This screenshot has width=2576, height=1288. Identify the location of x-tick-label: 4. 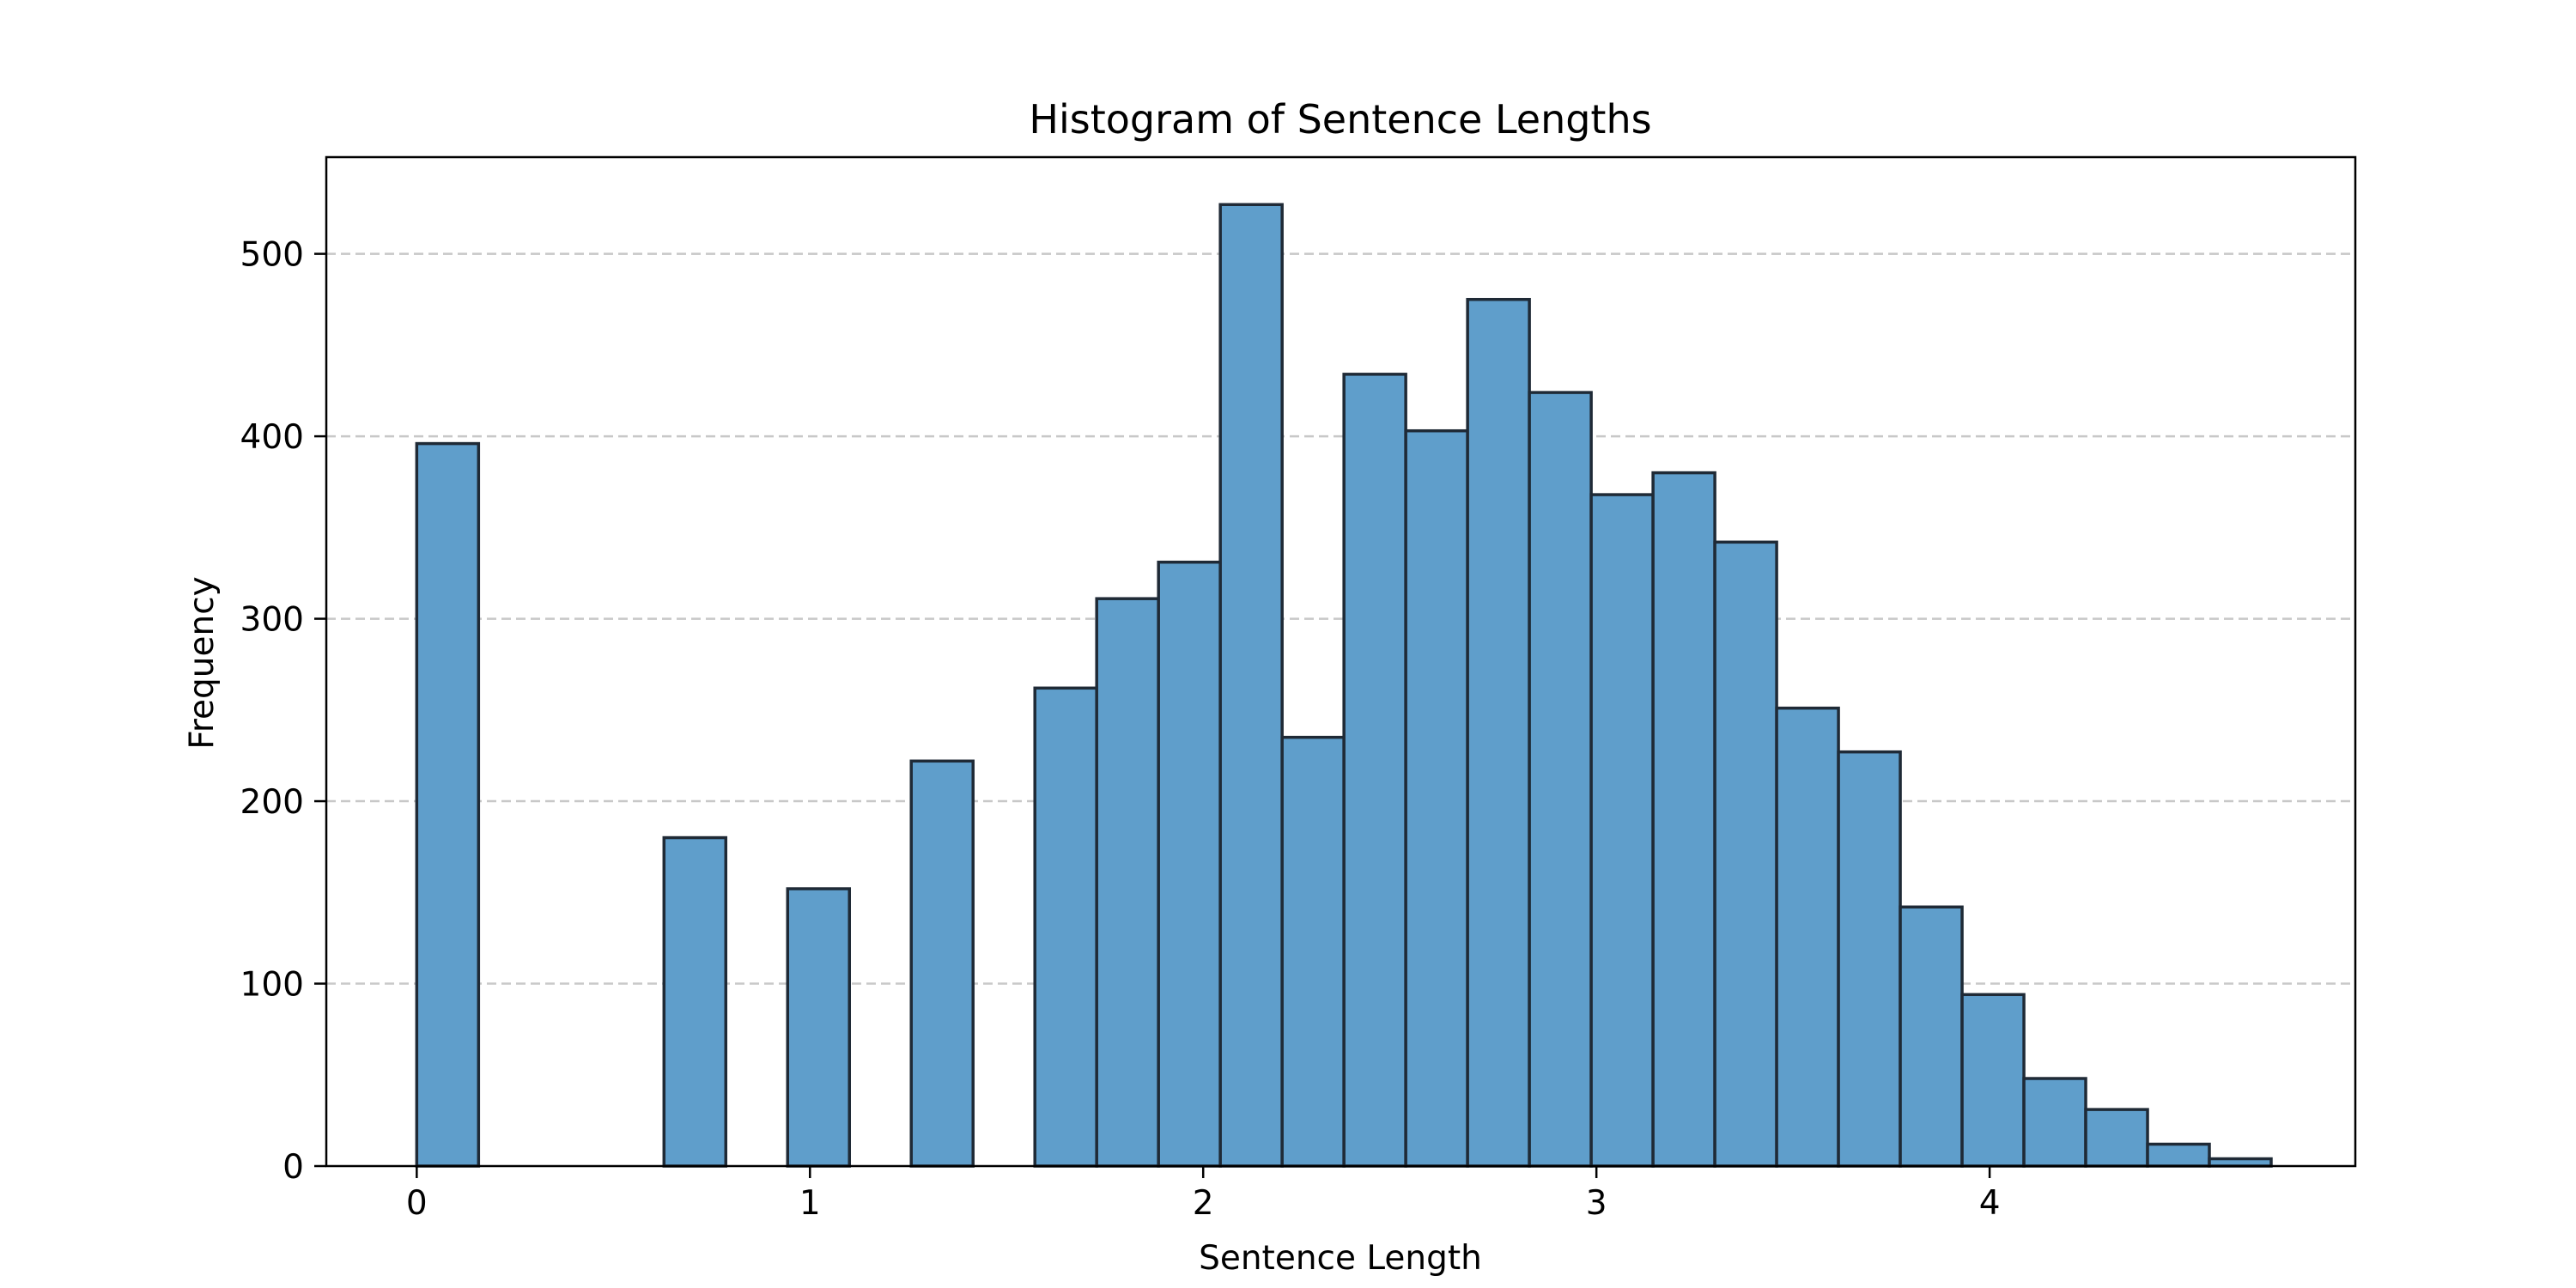
(1990, 1203).